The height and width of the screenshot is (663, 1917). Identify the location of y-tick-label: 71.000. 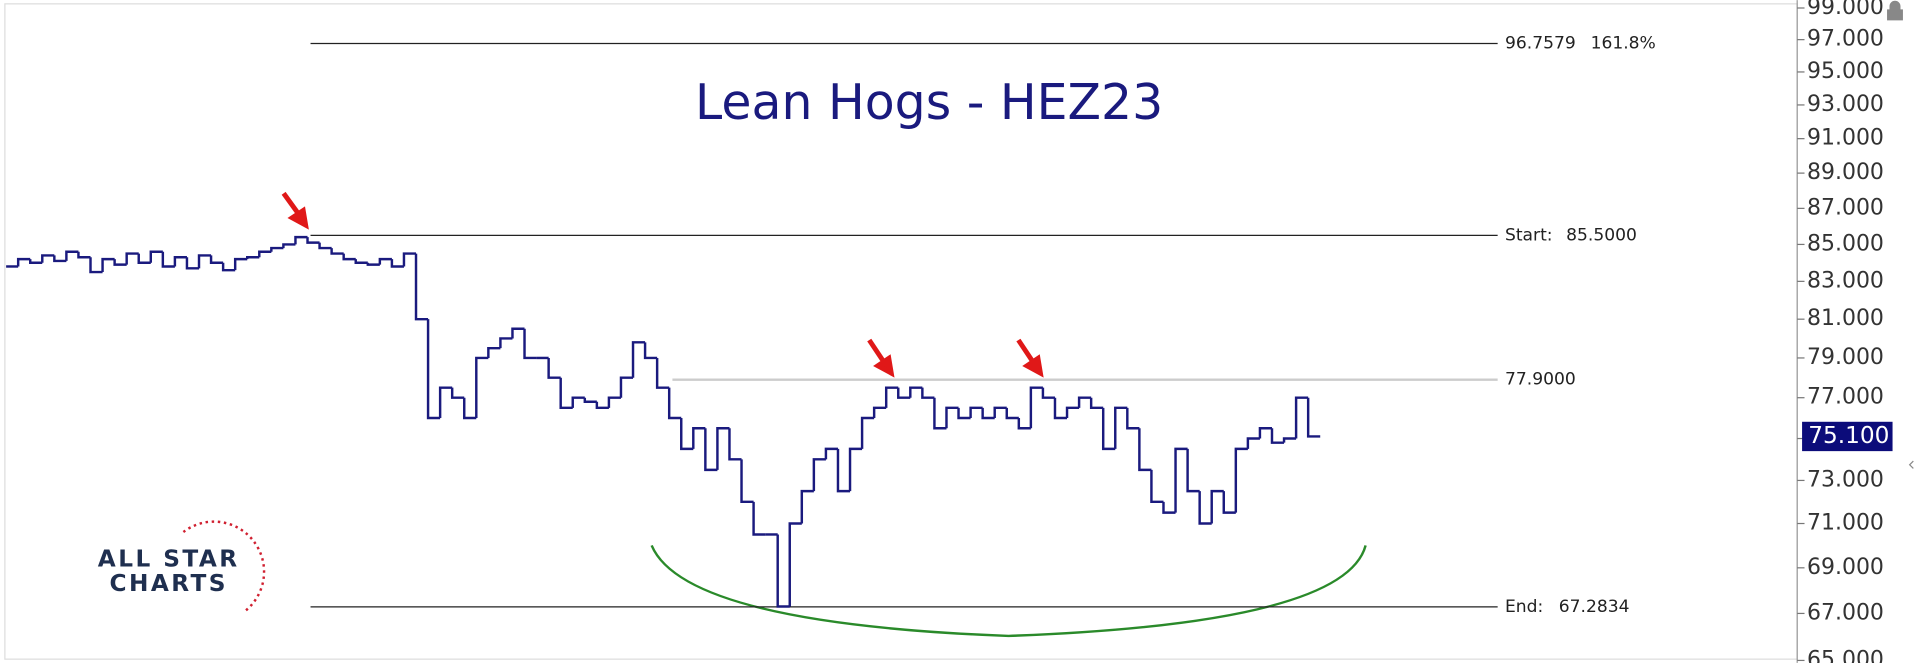
(1845, 523).